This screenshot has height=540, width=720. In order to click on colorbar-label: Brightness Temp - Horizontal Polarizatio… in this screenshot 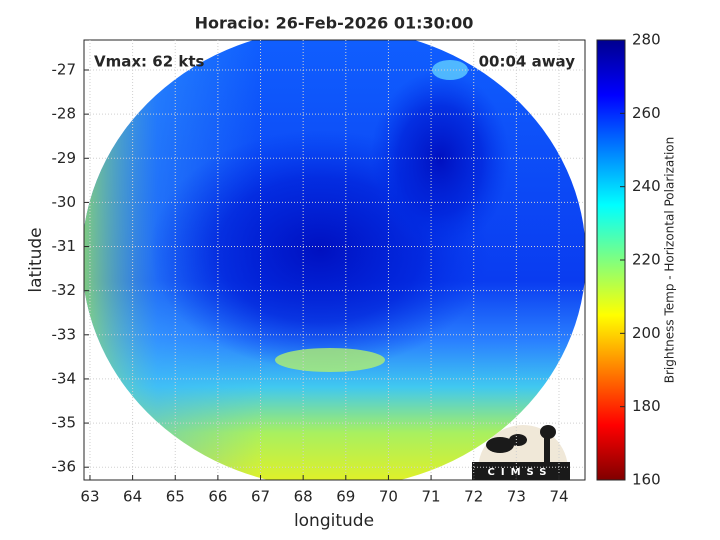, I will do `click(670, 260)`.